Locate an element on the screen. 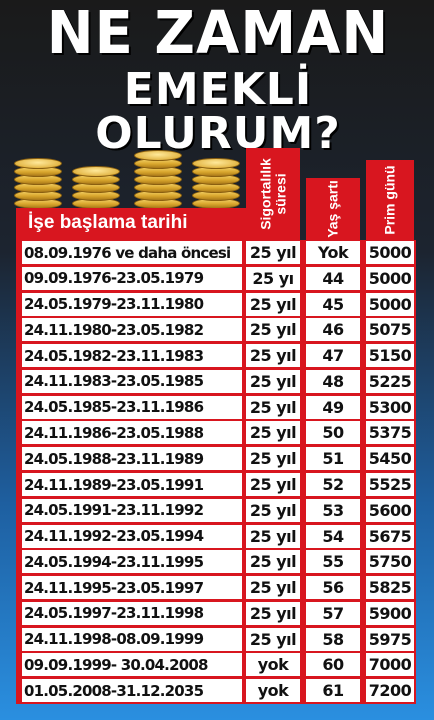 This screenshot has width=434, height=720. date-cell: 24.11.1989-23.05.1991 is located at coordinates (132, 484).